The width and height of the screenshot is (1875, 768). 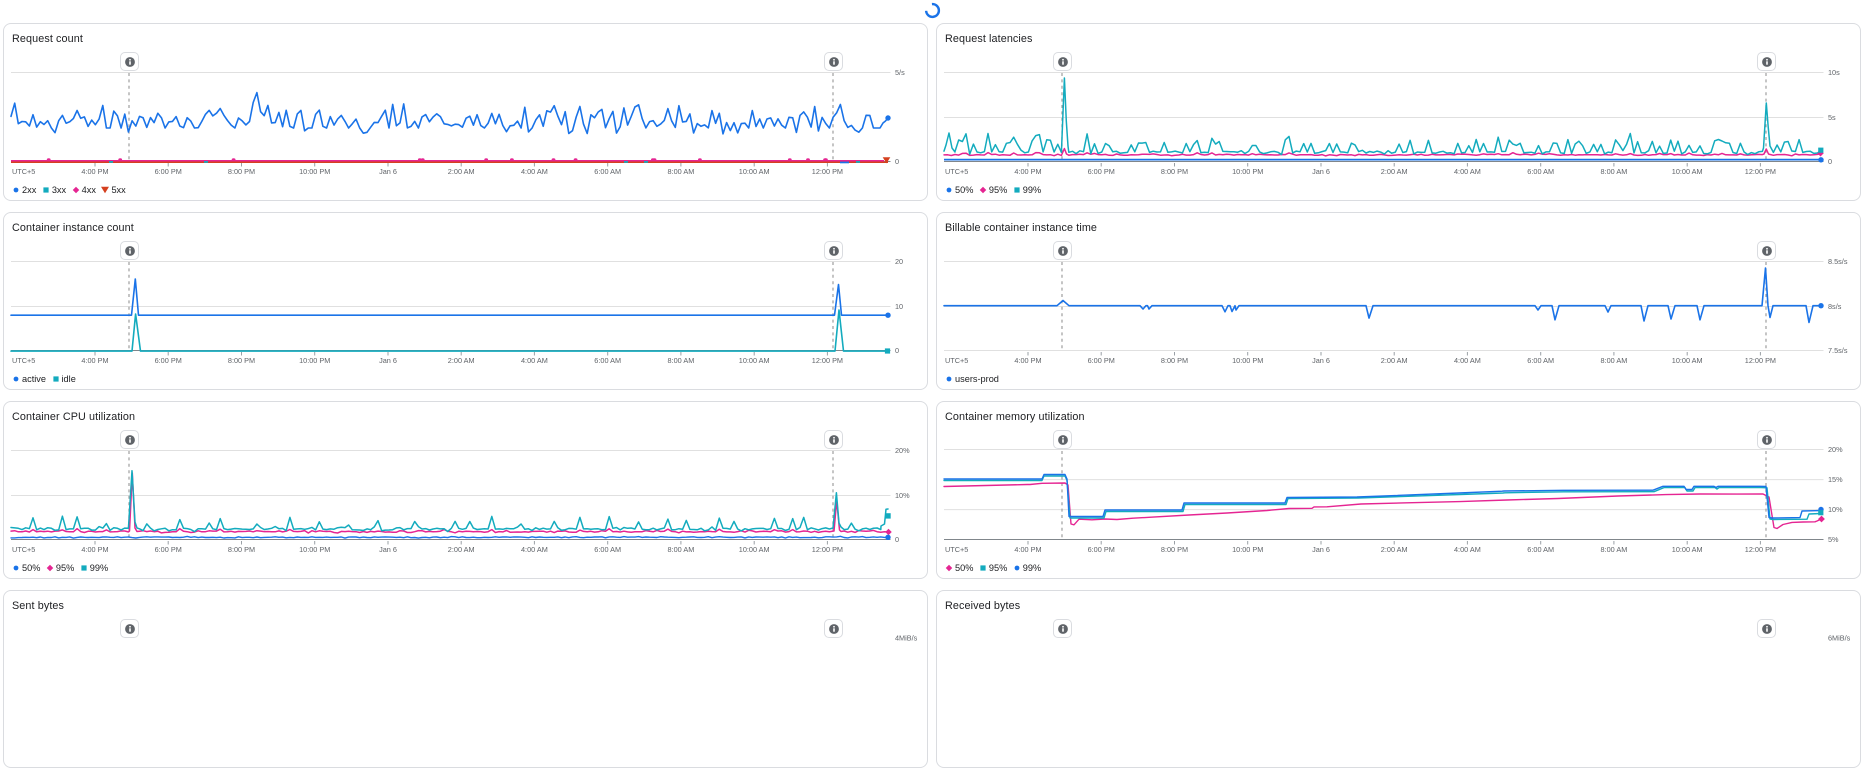 I want to click on svg-text: 5s, so click(x=1832, y=117).